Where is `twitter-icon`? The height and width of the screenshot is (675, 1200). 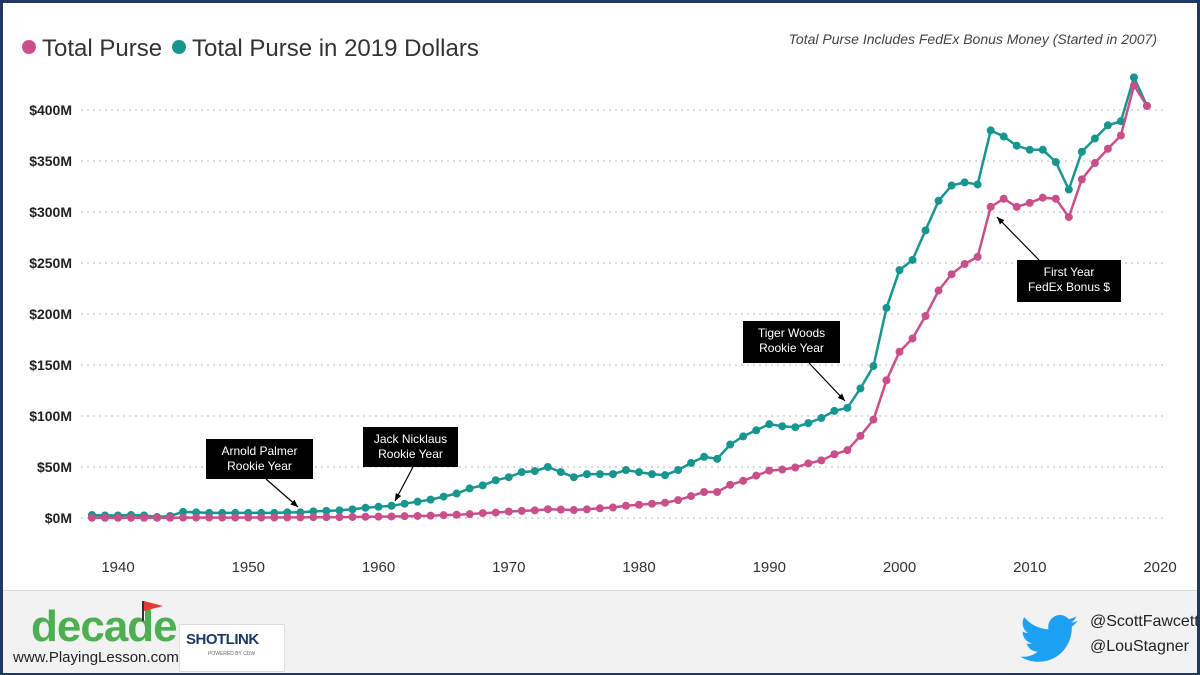 twitter-icon is located at coordinates (1049, 638).